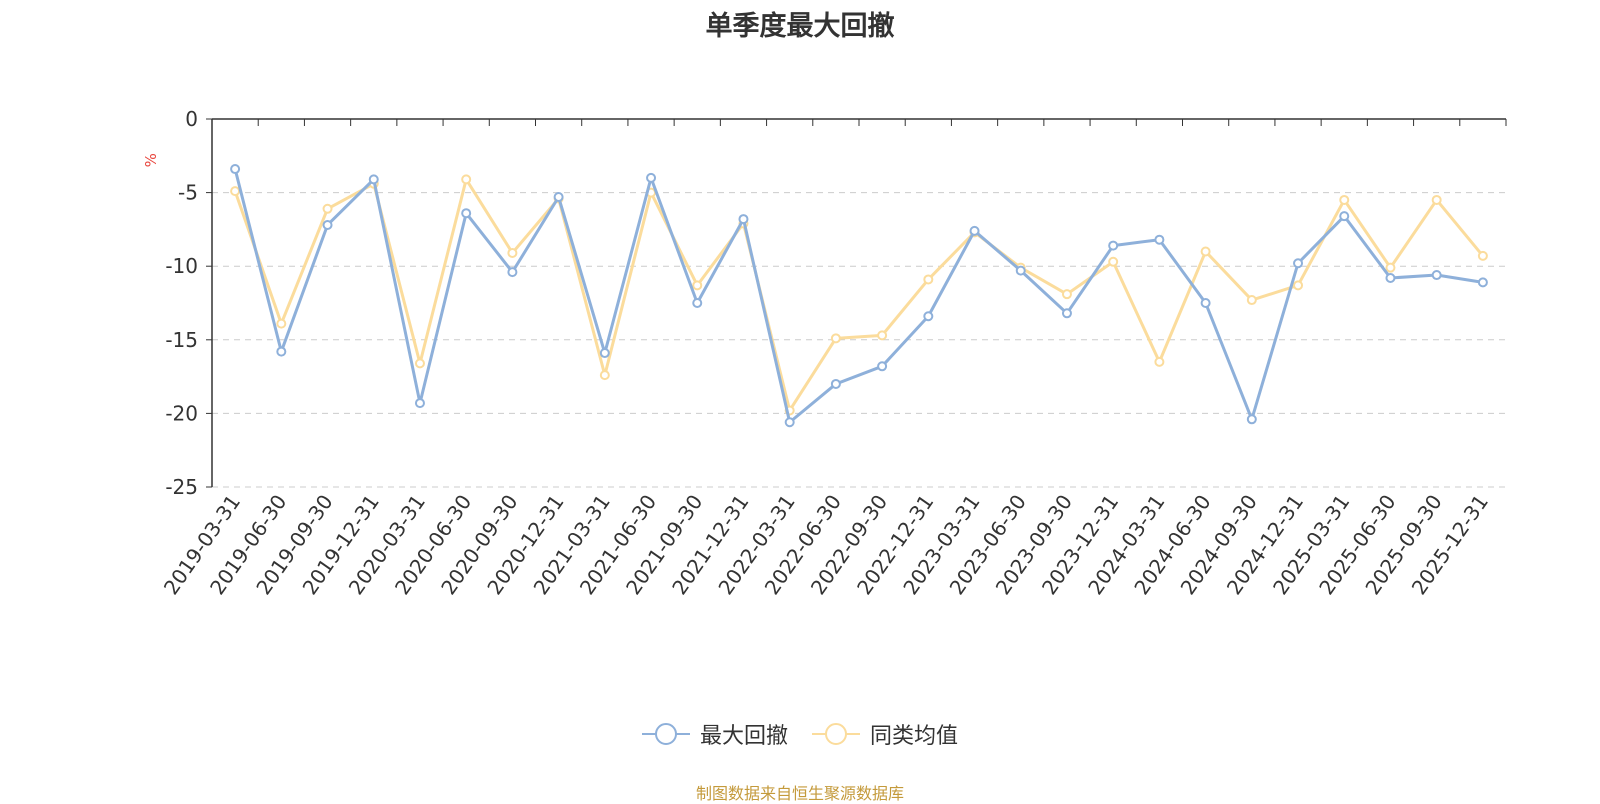 The image size is (1600, 804). What do you see at coordinates (181, 340) in the screenshot?
I see `y-tick-label: -15` at bounding box center [181, 340].